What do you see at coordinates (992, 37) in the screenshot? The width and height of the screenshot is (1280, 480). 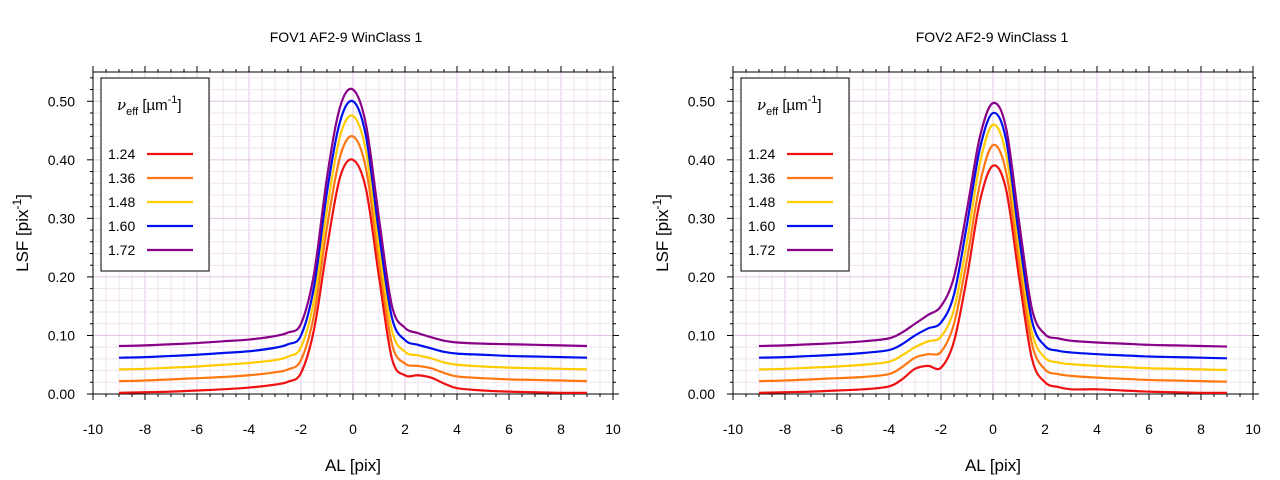 I see `chart-title: FOV2 AF2-9 WinClass 1` at bounding box center [992, 37].